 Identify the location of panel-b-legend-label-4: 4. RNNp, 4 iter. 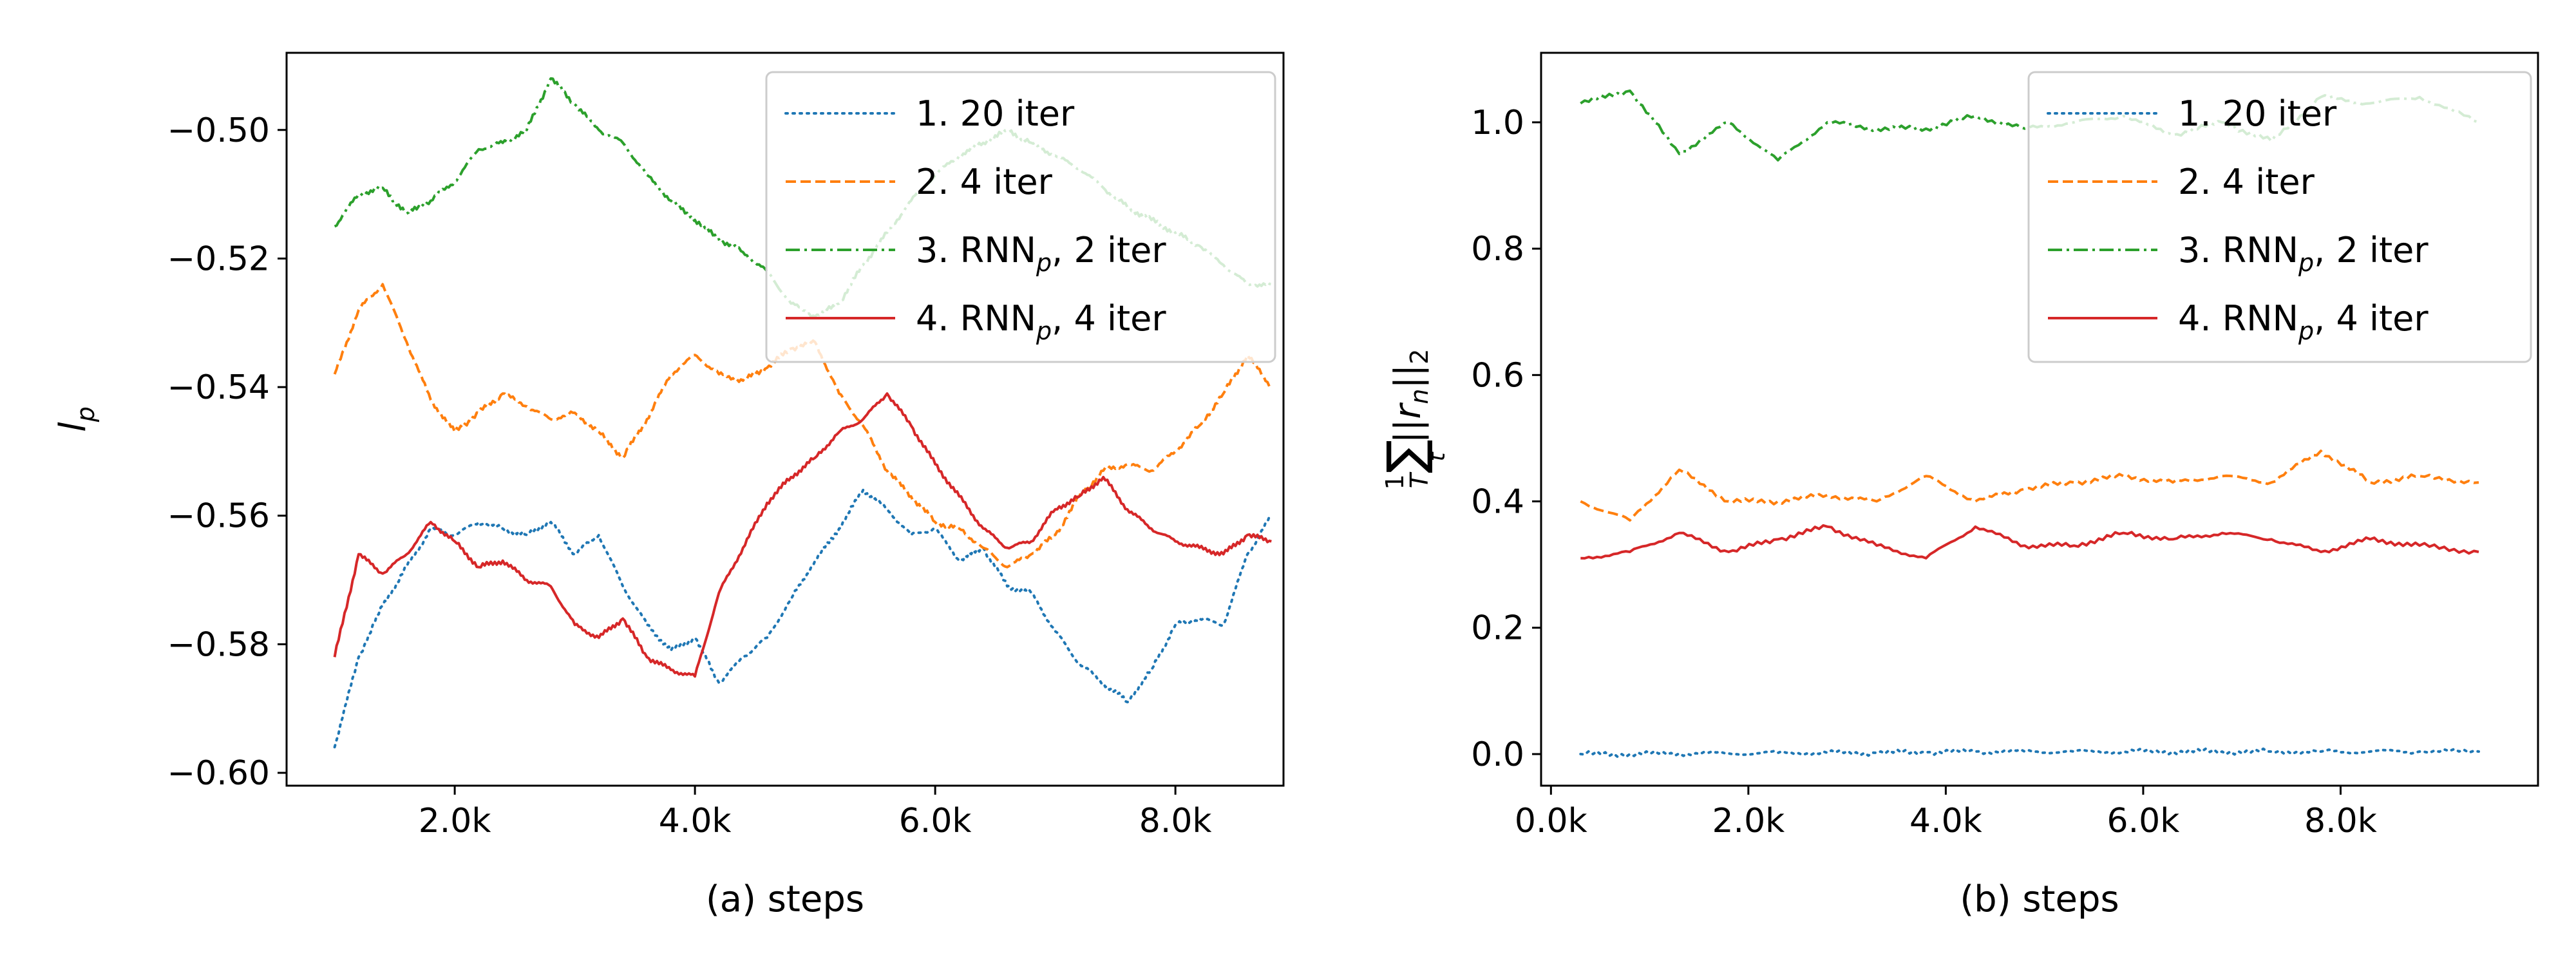
(2303, 321).